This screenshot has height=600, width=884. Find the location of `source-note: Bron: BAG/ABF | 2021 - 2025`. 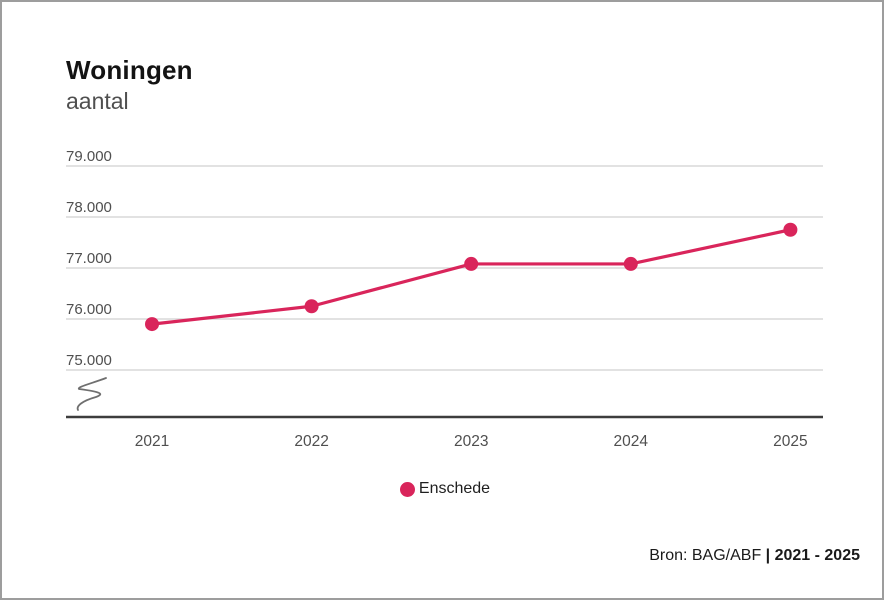

source-note: Bron: BAG/ABF | 2021 - 2025 is located at coordinates (754, 556).